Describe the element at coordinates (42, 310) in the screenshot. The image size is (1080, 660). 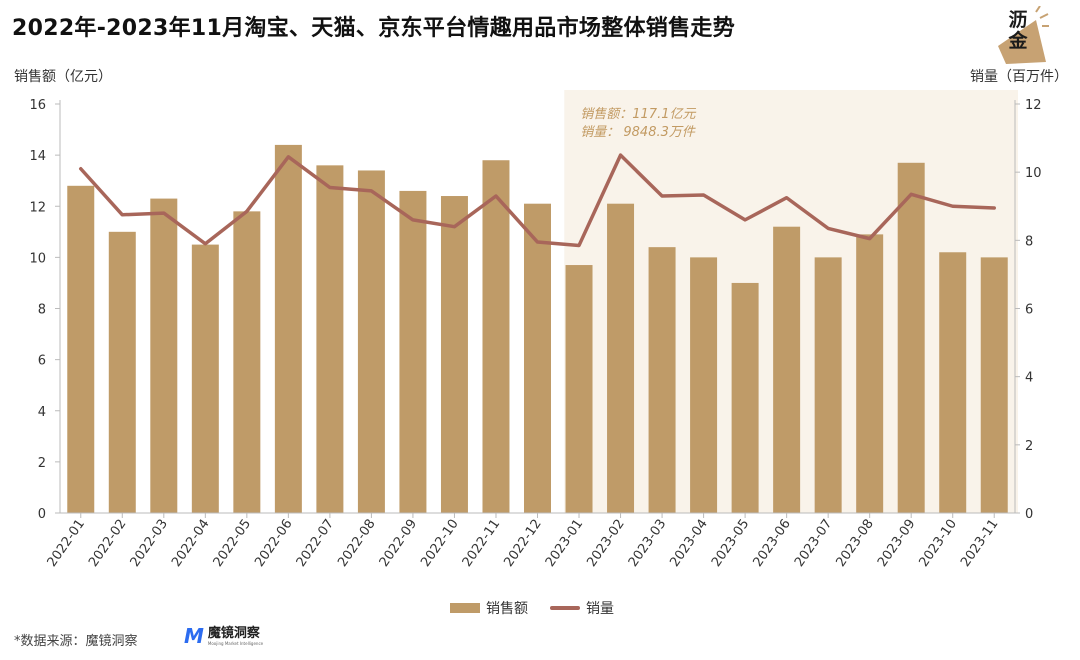
I see `left-tick-label: 8` at that location.